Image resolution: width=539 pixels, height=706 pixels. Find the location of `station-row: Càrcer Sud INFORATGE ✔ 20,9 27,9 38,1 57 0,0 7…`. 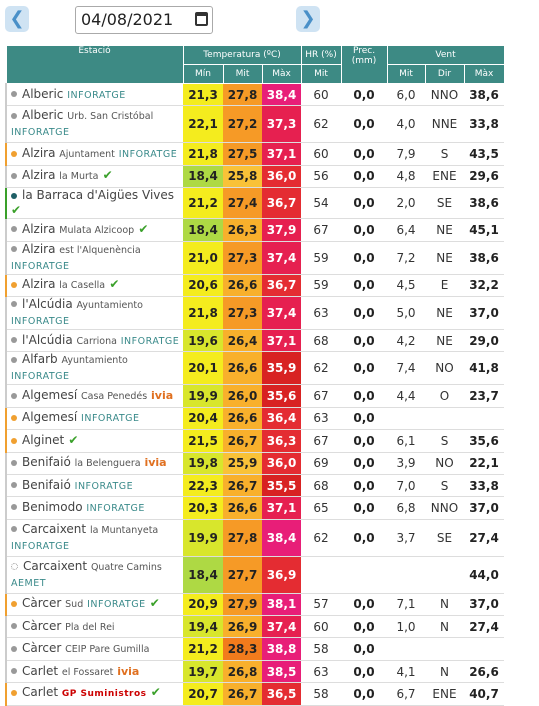

station-row: Càrcer Sud INFORATGE ✔ 20,9 27,9 38,1 57 0,0 7… is located at coordinates (254, 605).